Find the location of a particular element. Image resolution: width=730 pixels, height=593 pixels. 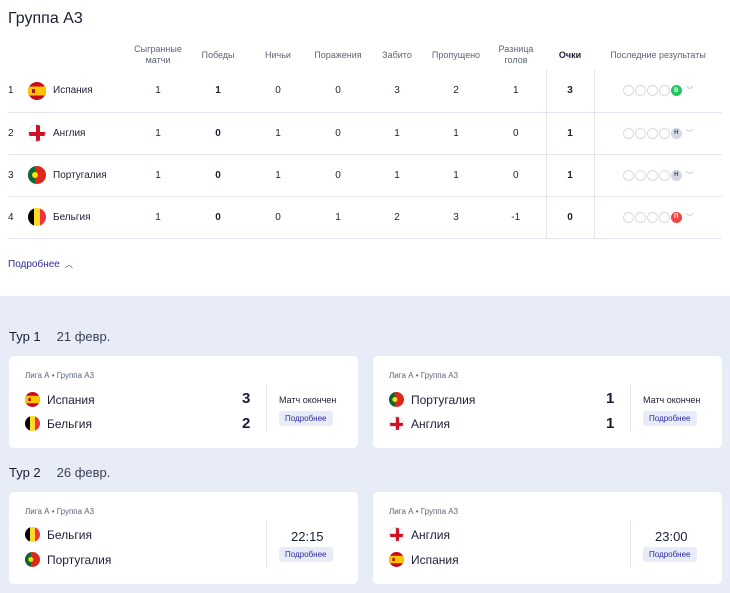

win-badge: В is located at coordinates (676, 91).